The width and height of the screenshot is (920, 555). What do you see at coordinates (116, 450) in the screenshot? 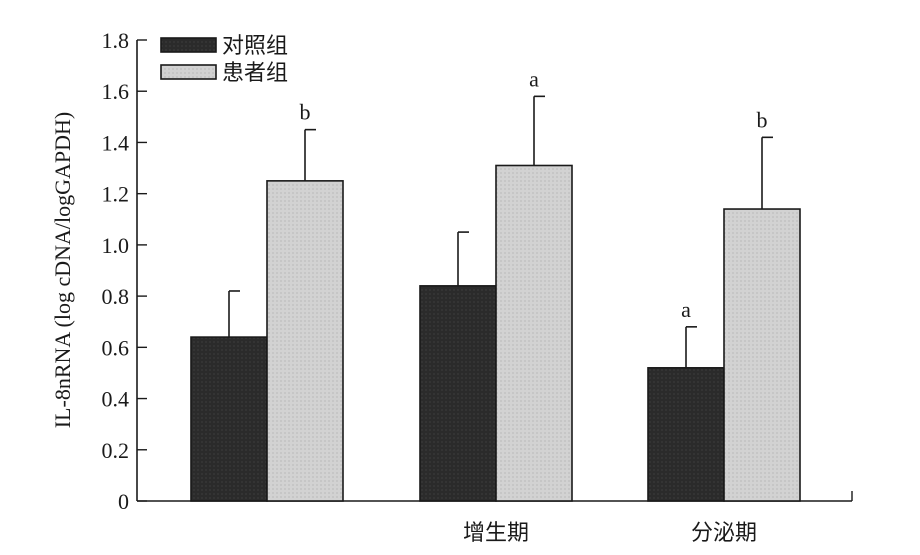
I see `y-tick-label: 0.2` at bounding box center [116, 450].